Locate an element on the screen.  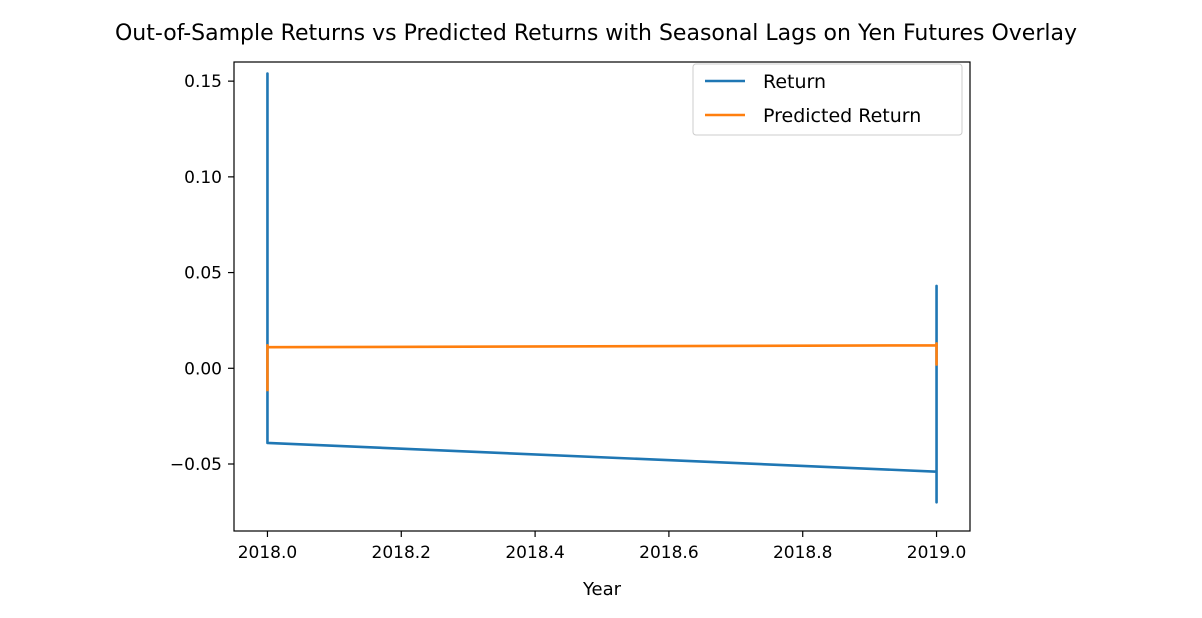
legend-box is located at coordinates (827, 99).